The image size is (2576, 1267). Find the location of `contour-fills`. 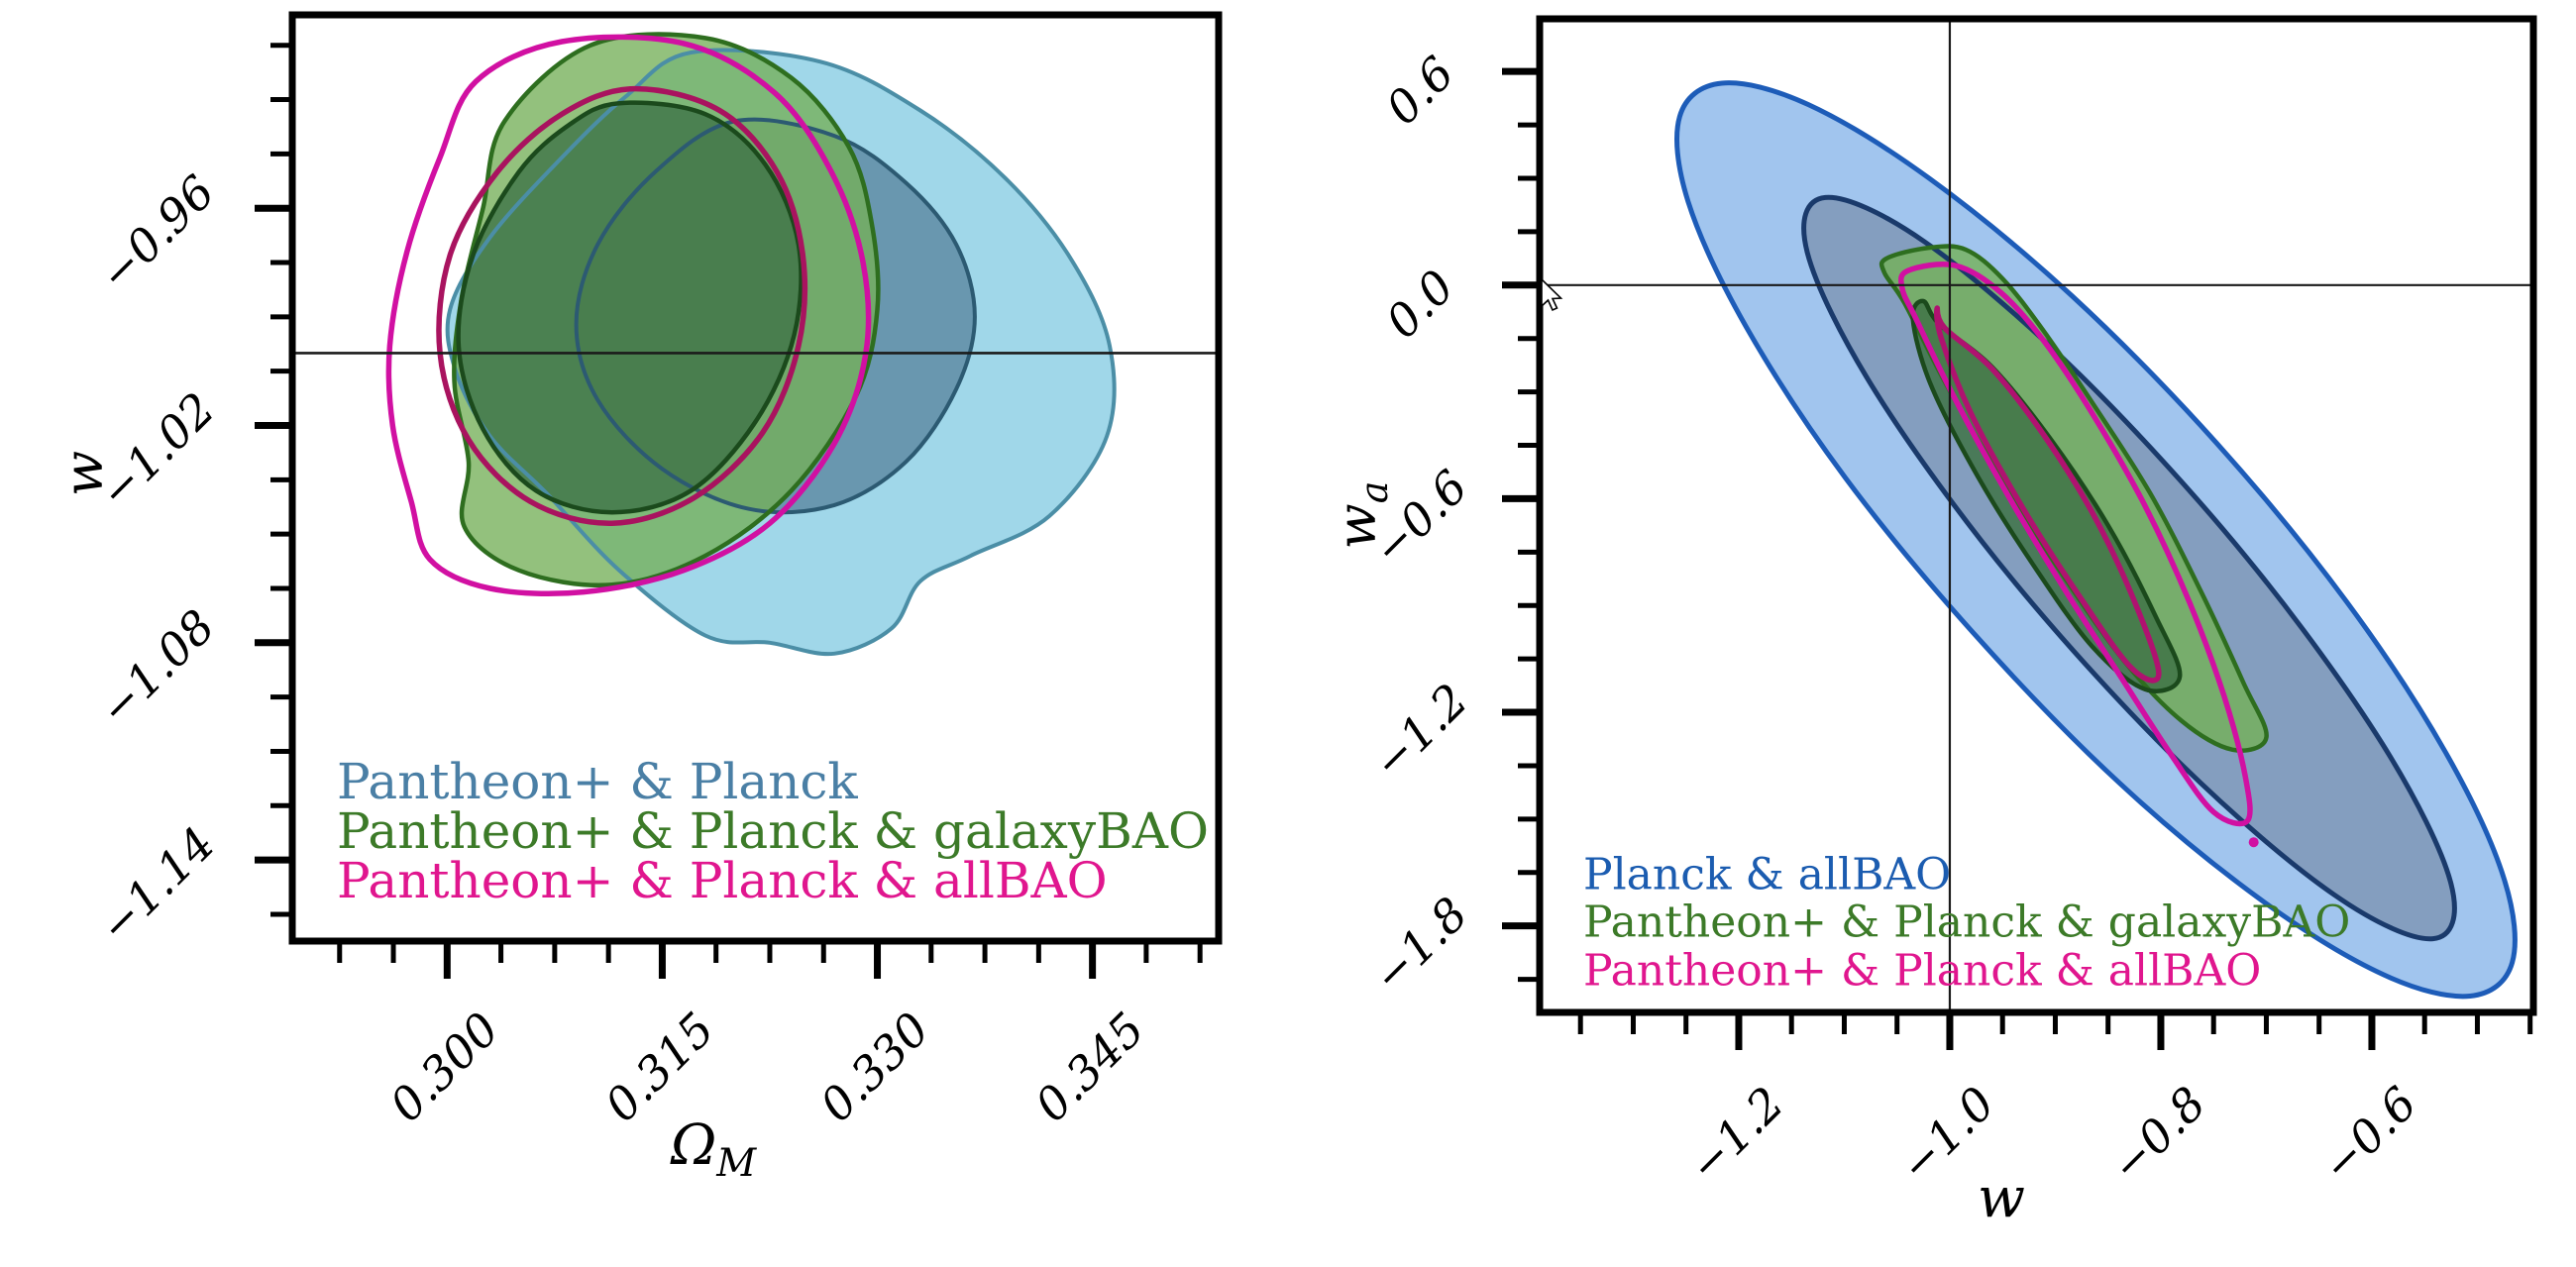

contour-fills is located at coordinates (781, 344).